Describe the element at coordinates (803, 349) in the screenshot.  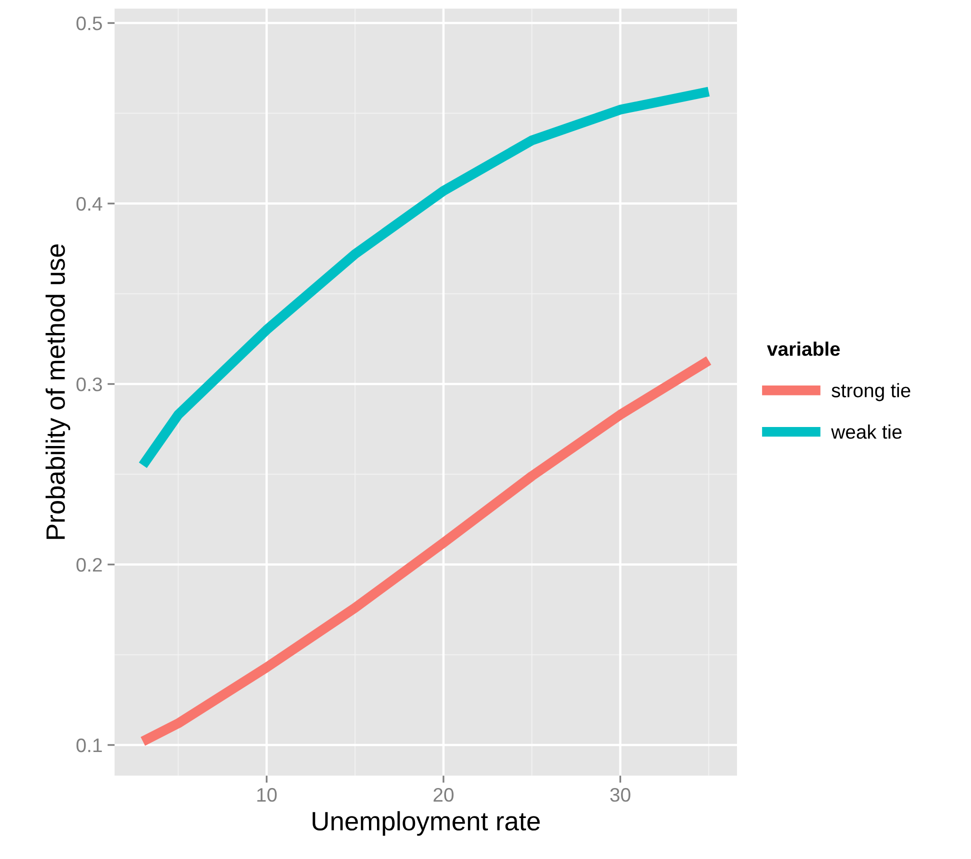
I see `legend-title: variable` at that location.